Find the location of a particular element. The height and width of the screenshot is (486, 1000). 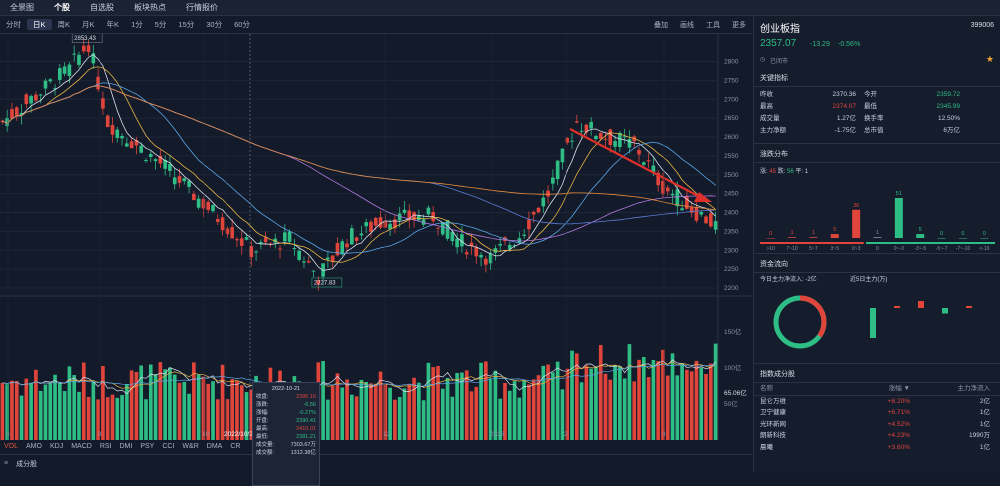

distribution-count: 36 is located at coordinates (856, 206).